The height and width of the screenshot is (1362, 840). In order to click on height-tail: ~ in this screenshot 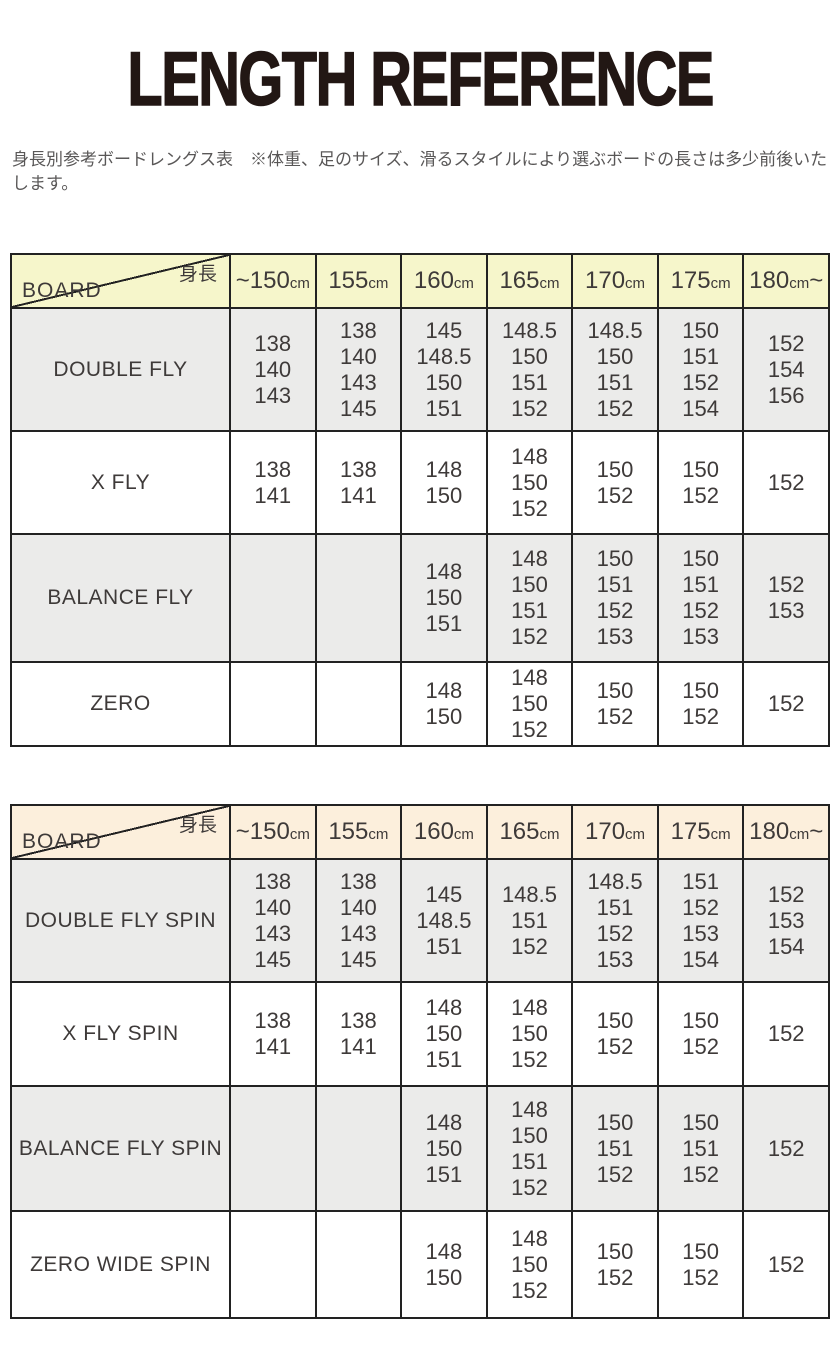, I will do `click(816, 280)`.